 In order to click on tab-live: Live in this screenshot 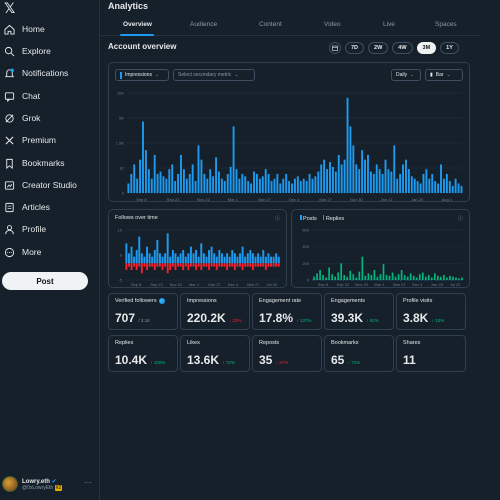, I will do `click(389, 24)`.